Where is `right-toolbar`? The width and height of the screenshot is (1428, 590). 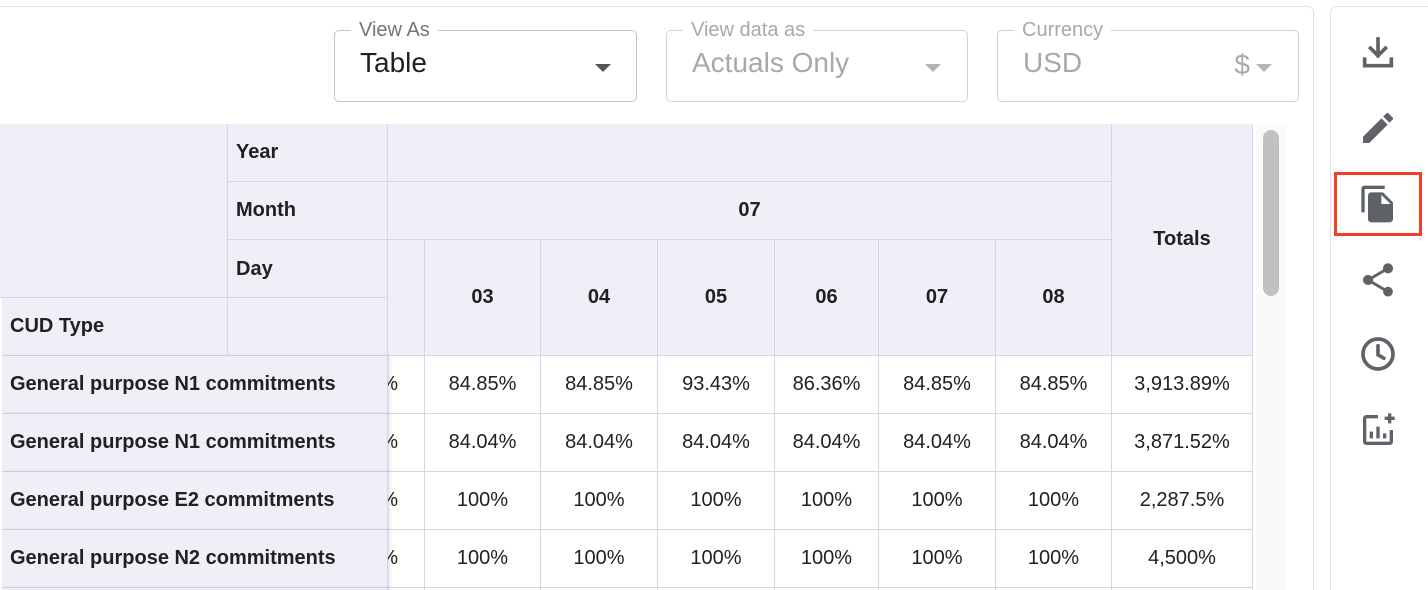
right-toolbar is located at coordinates (1379, 298).